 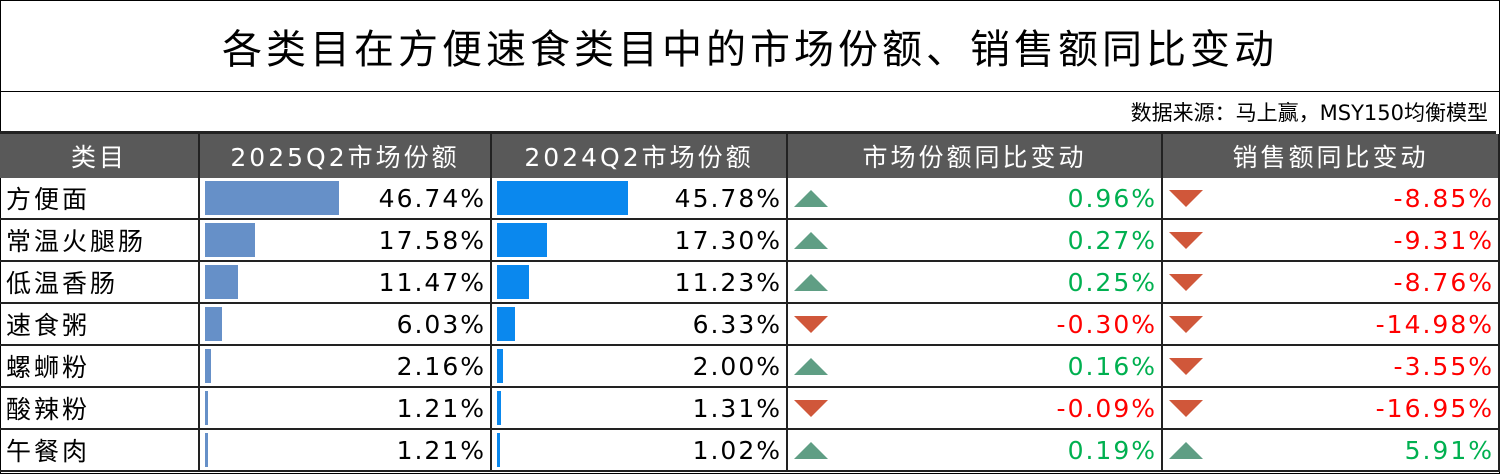 What do you see at coordinates (1331, 199) in the screenshot?
I see `sales-change-cell: -8.85%` at bounding box center [1331, 199].